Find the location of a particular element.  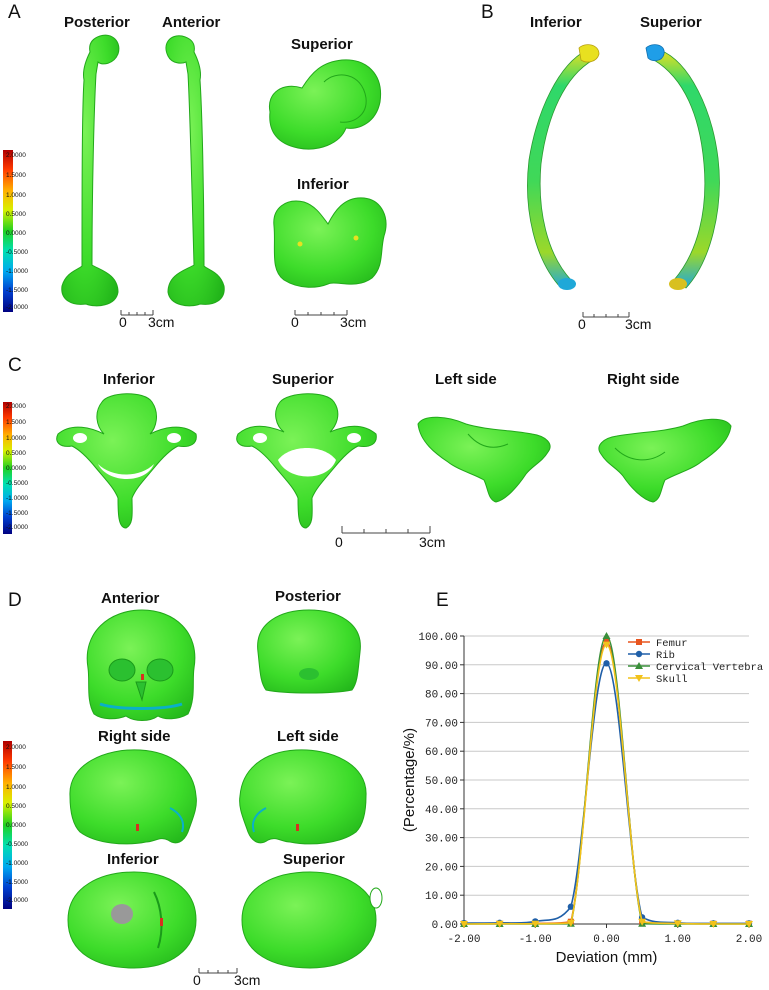

colorbar-c is located at coordinates (7, 468).